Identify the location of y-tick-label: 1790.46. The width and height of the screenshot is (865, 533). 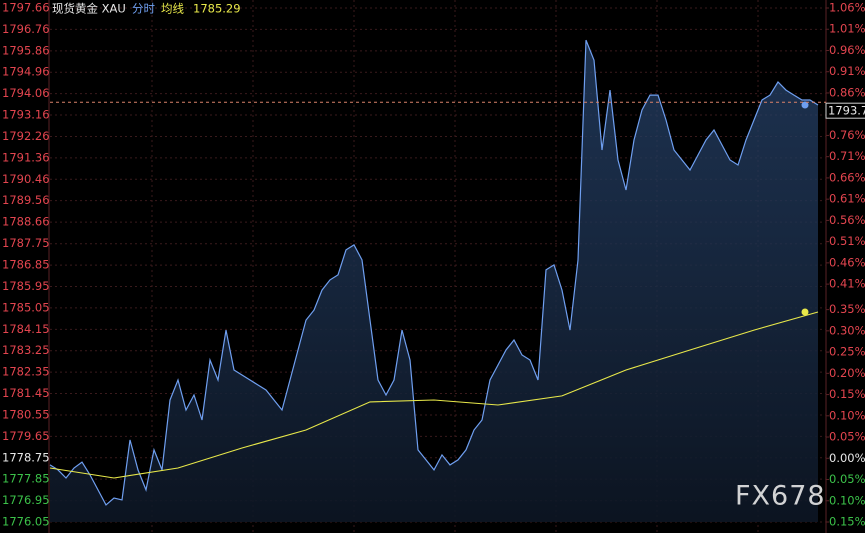
(26, 179).